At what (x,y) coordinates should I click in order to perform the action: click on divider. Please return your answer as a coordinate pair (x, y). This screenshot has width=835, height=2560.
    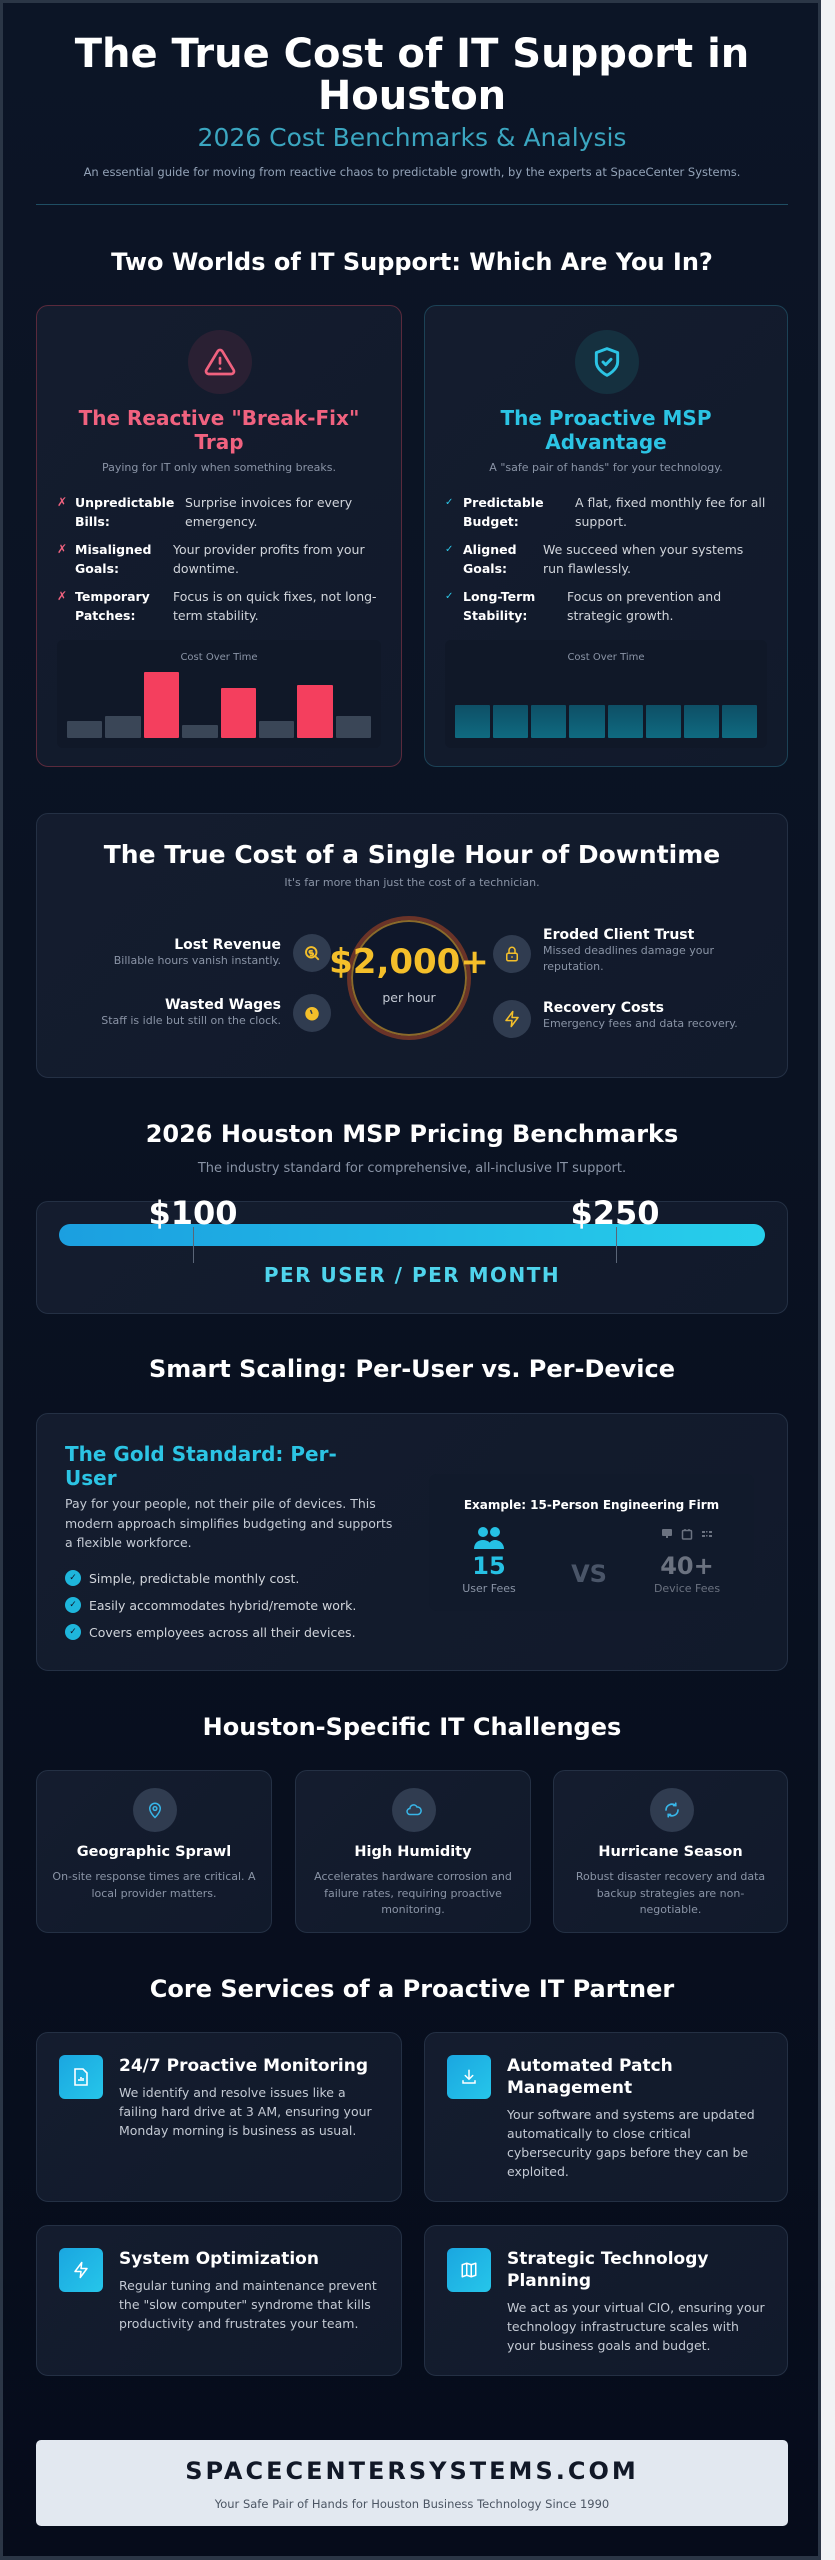
    Looking at the image, I should click on (412, 204).